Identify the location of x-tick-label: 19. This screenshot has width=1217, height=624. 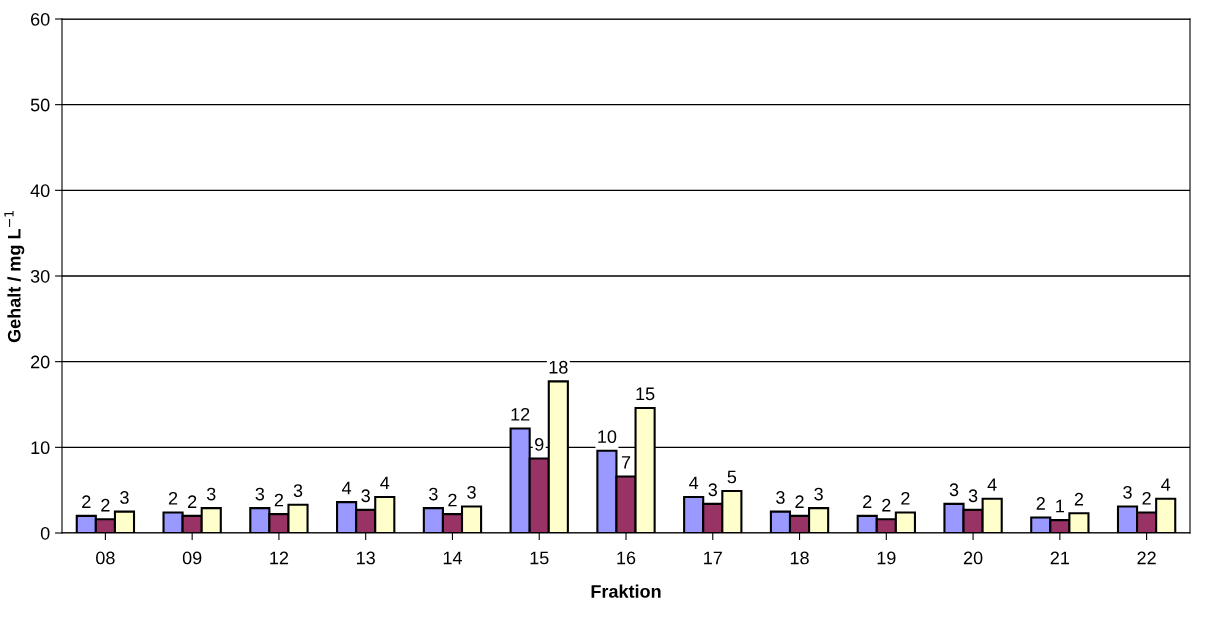
(886, 558).